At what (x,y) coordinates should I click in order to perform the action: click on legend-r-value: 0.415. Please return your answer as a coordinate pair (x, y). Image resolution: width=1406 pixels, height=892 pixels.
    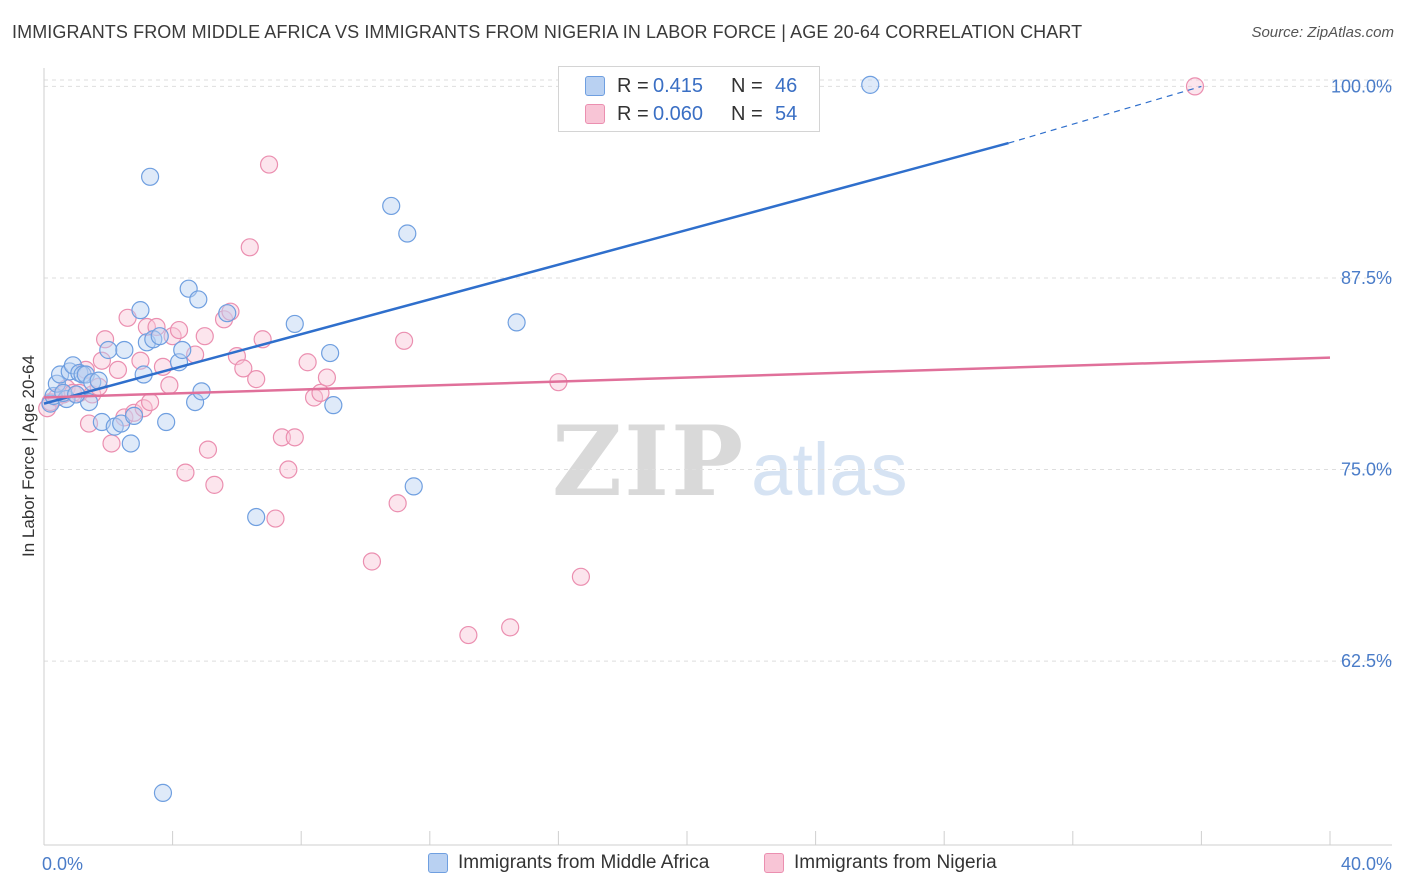
    Looking at the image, I should click on (678, 85).